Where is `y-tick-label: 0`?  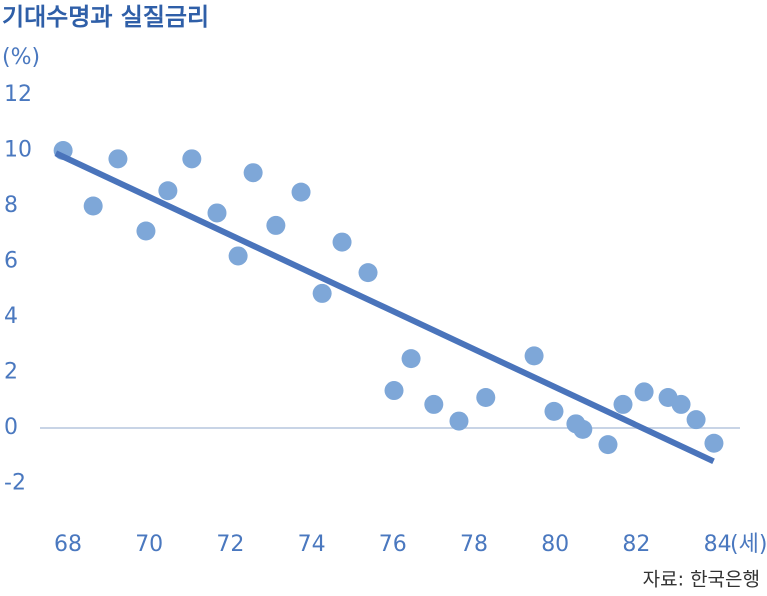
y-tick-label: 0 is located at coordinates (11, 427).